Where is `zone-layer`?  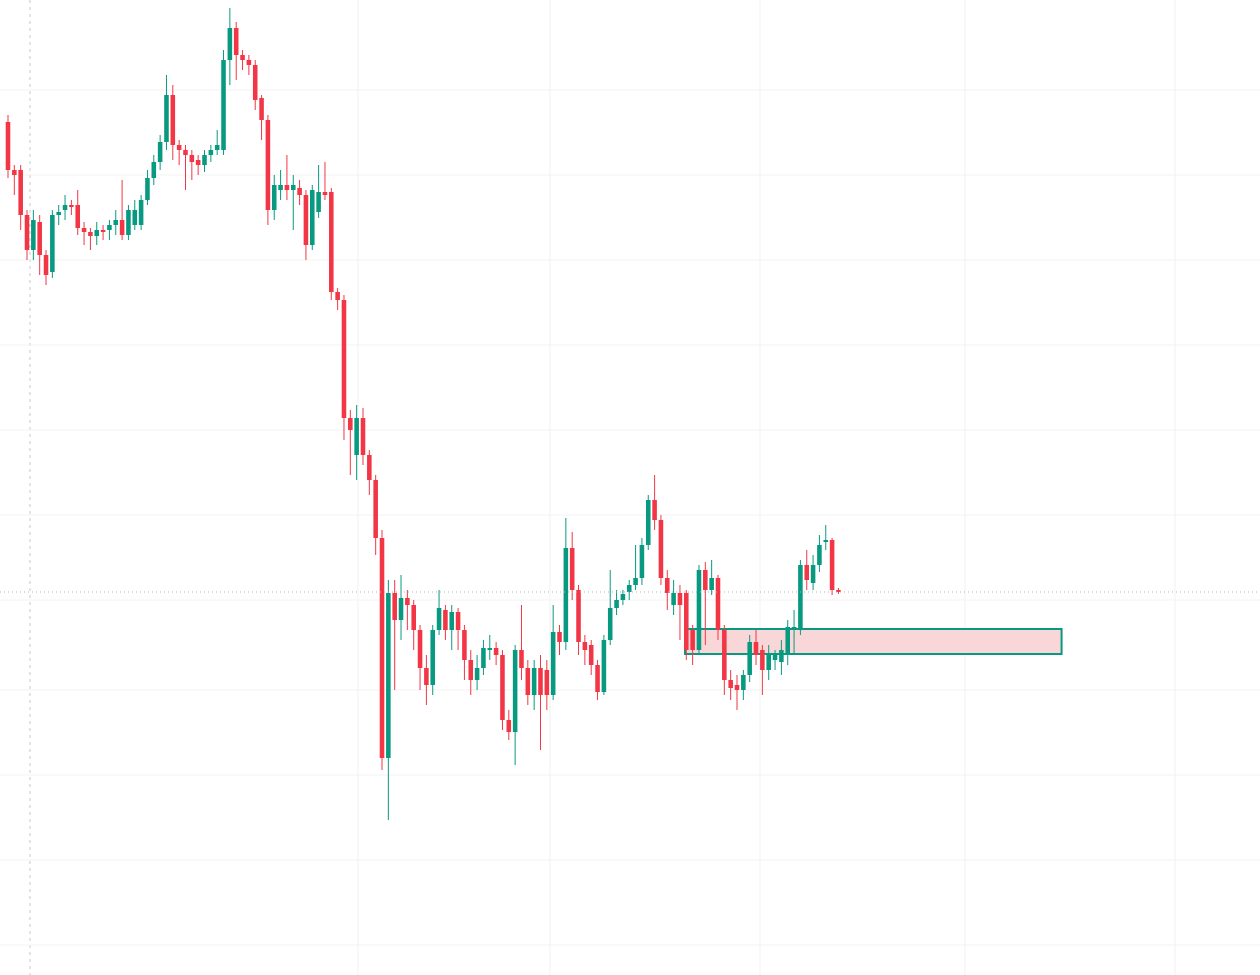 zone-layer is located at coordinates (873, 641).